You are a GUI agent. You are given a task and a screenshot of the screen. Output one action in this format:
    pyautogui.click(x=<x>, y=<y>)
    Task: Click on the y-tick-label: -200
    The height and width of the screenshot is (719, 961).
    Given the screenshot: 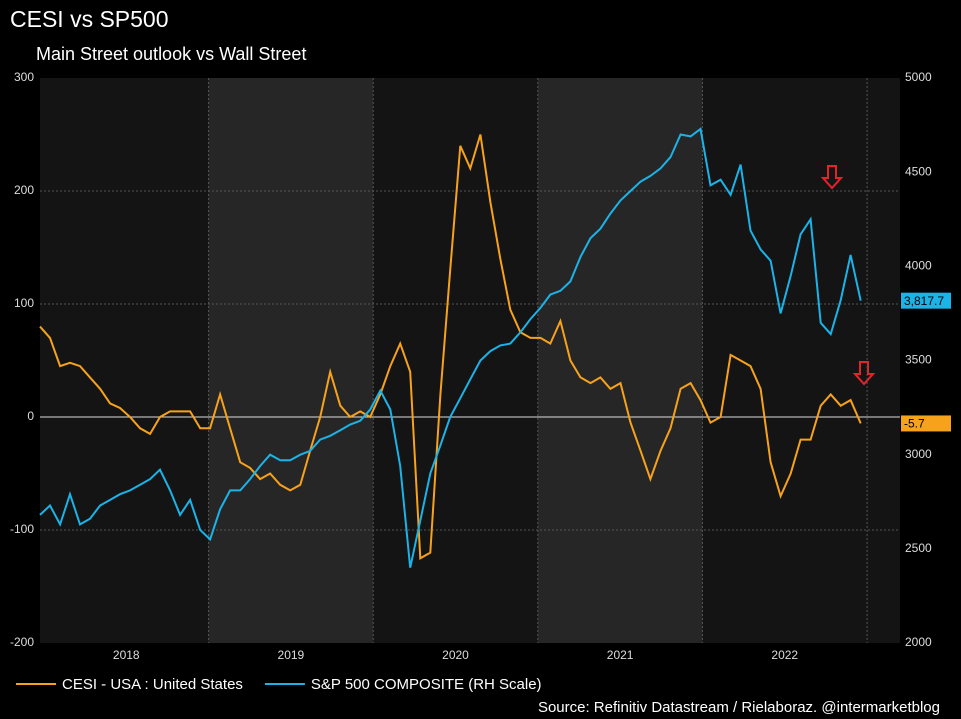 What is the action you would take?
    pyautogui.click(x=22, y=642)
    